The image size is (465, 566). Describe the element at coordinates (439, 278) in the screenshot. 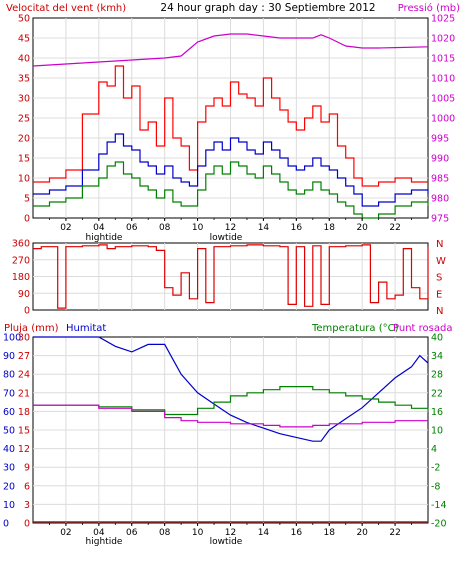

I see `compass-label: S` at that location.